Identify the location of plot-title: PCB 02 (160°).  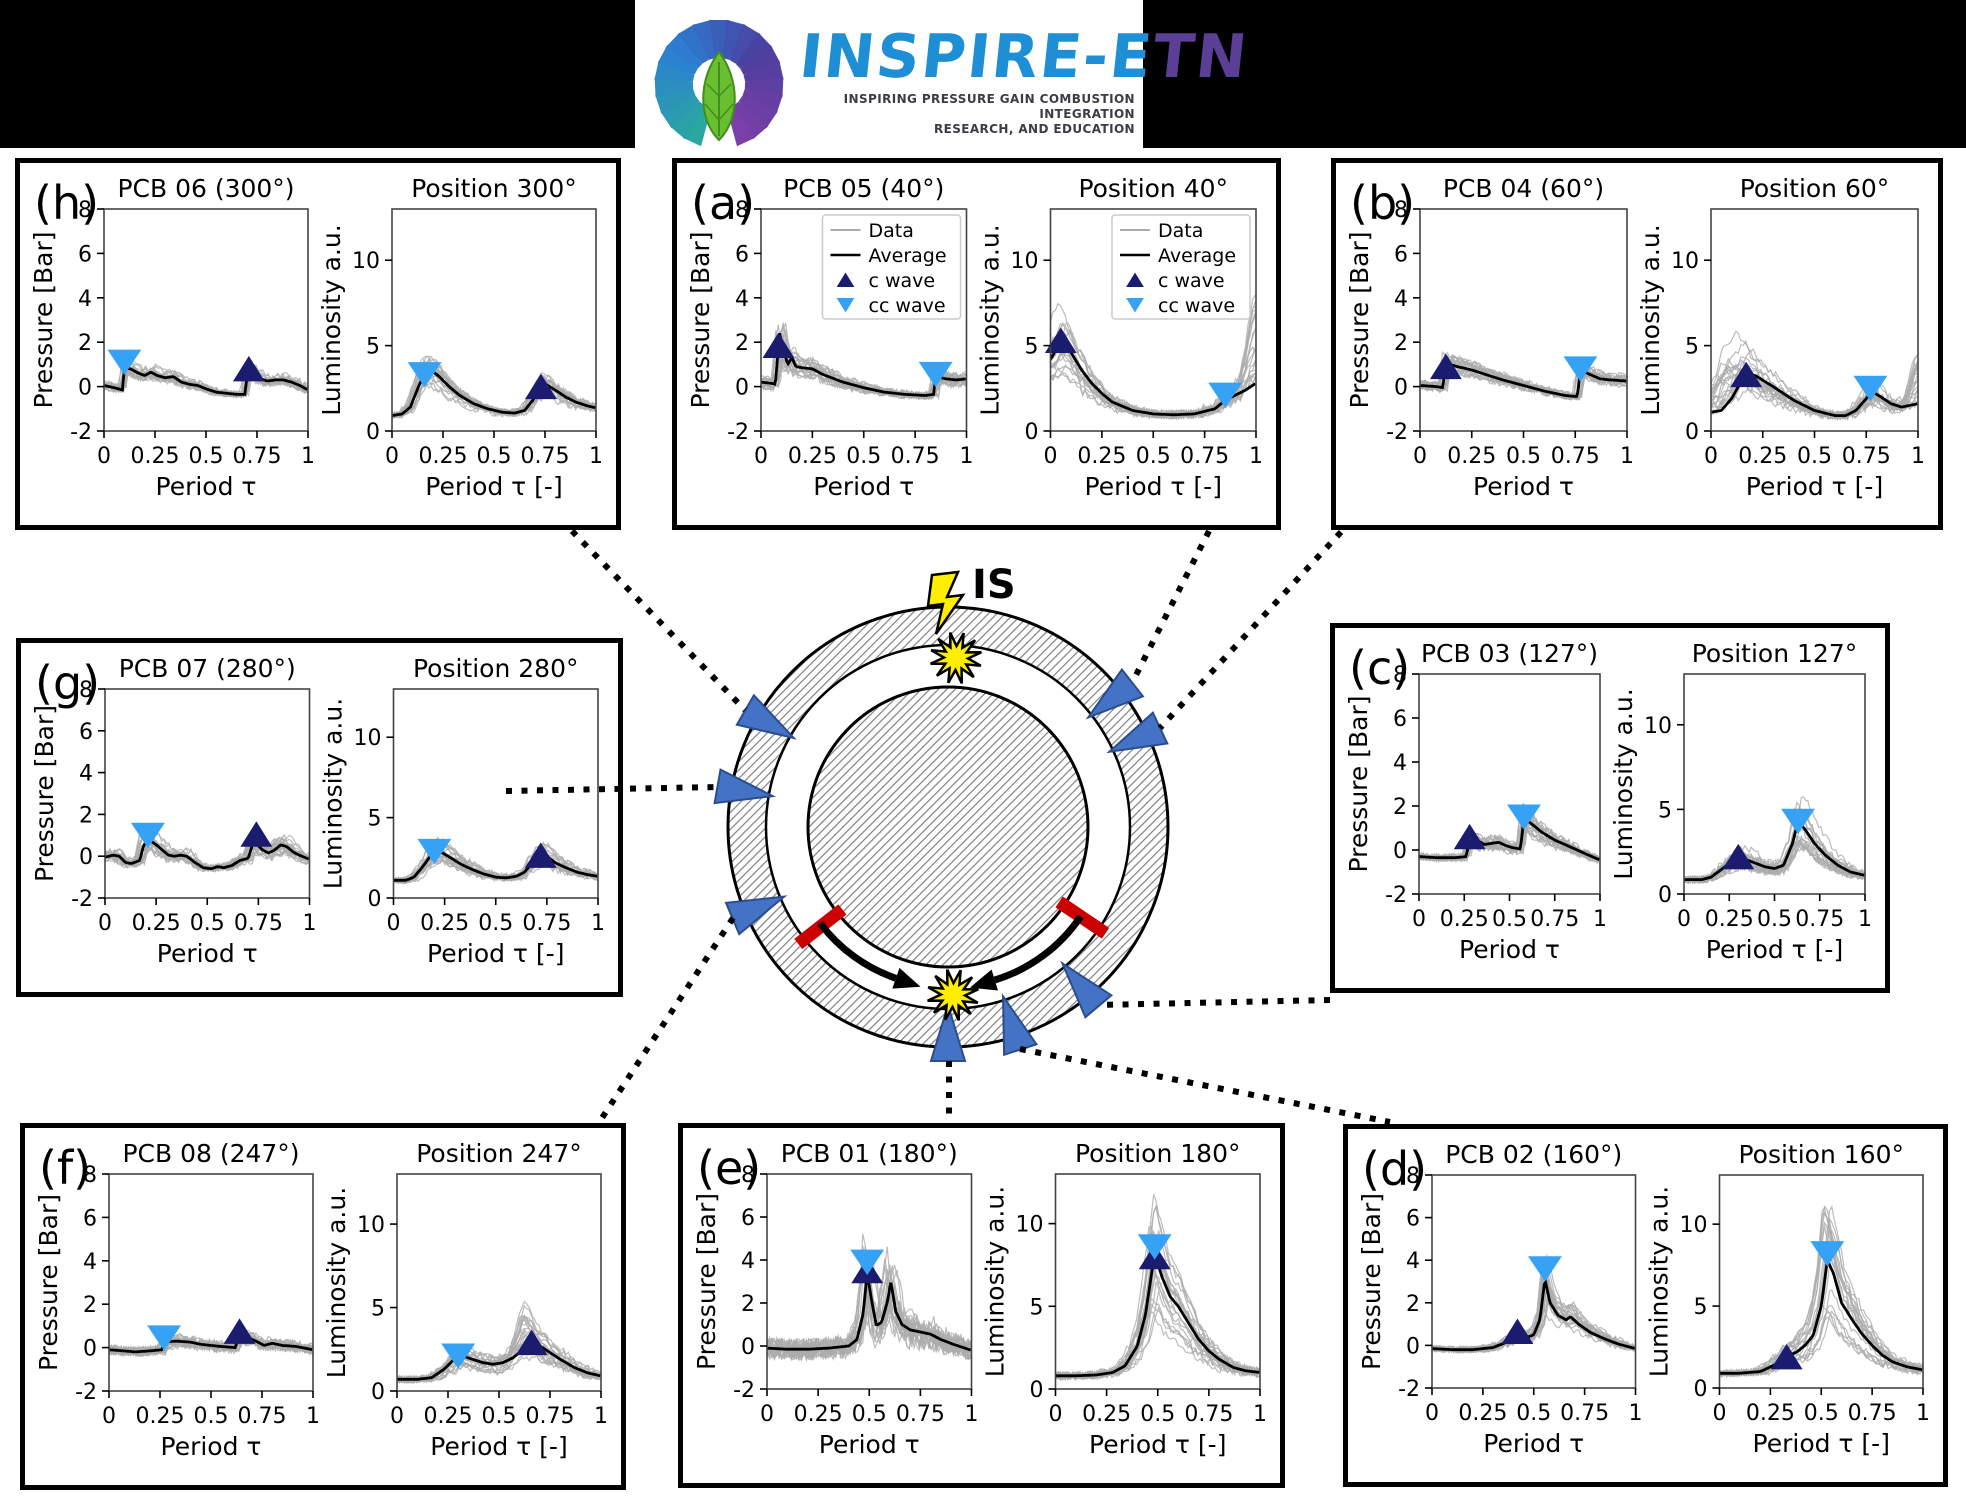
(1533, 1154).